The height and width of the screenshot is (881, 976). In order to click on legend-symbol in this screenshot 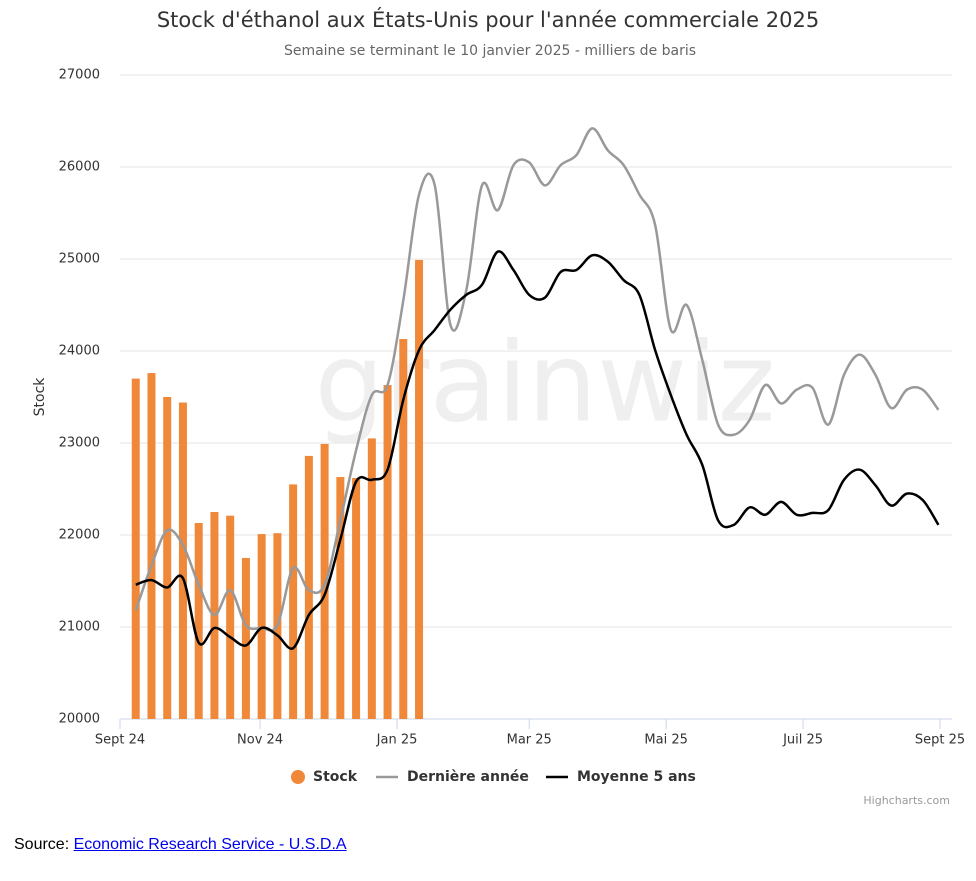, I will do `click(298, 777)`.